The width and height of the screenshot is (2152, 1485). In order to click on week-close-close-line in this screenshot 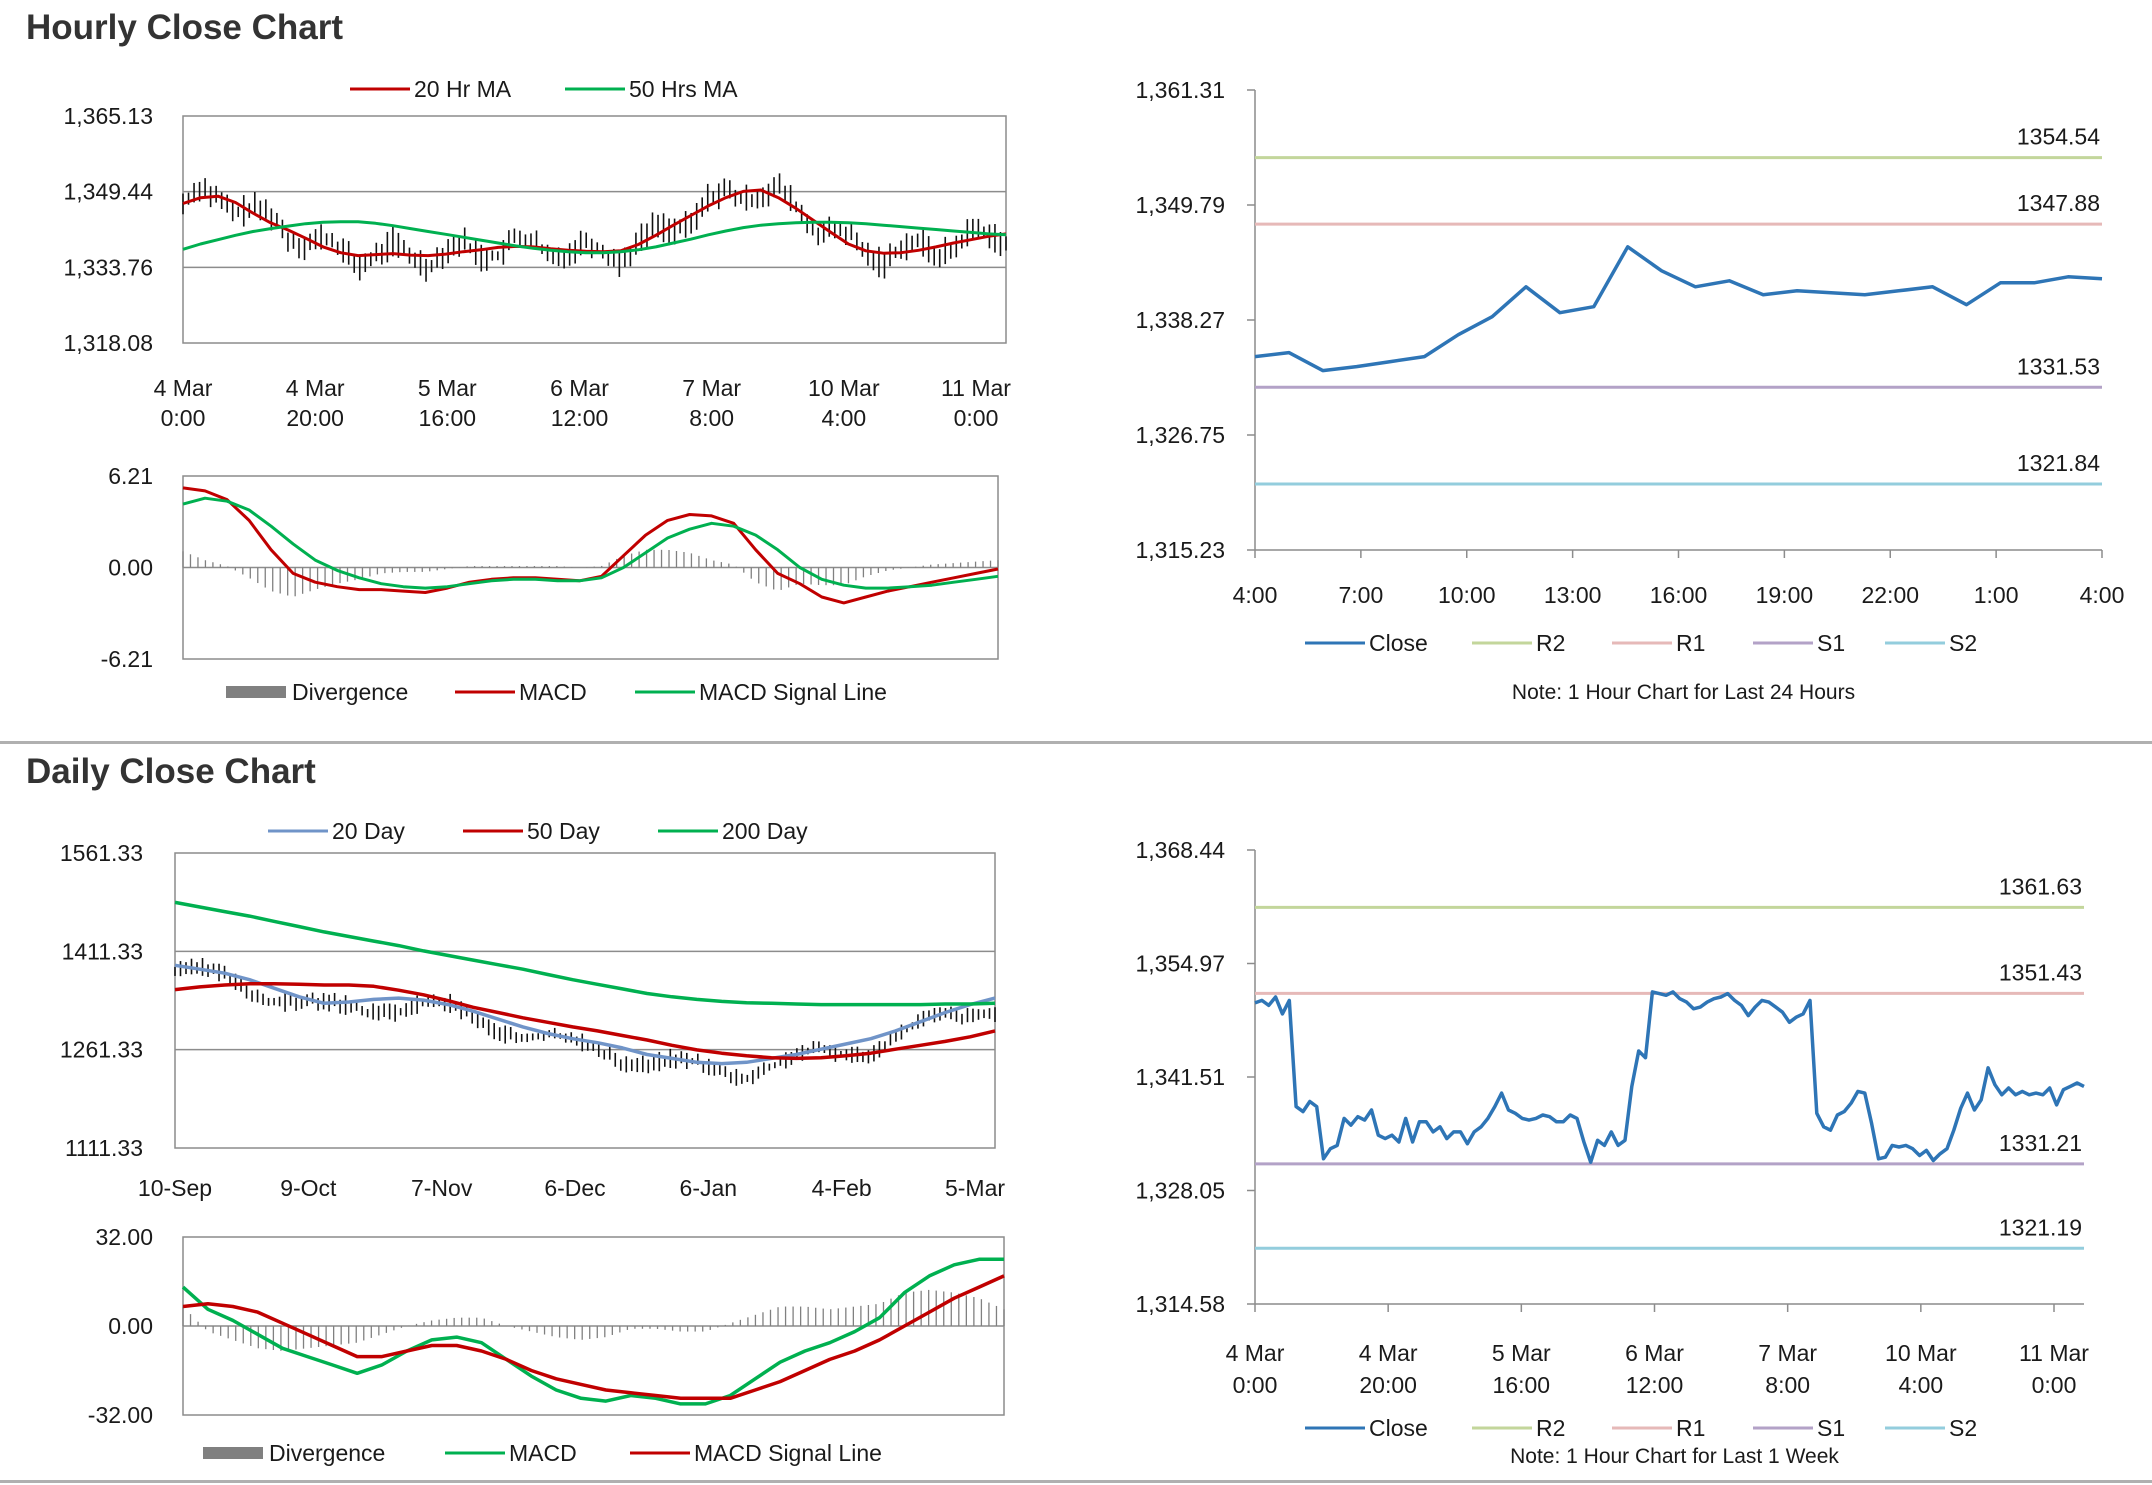, I will do `click(1669, 1077)`.